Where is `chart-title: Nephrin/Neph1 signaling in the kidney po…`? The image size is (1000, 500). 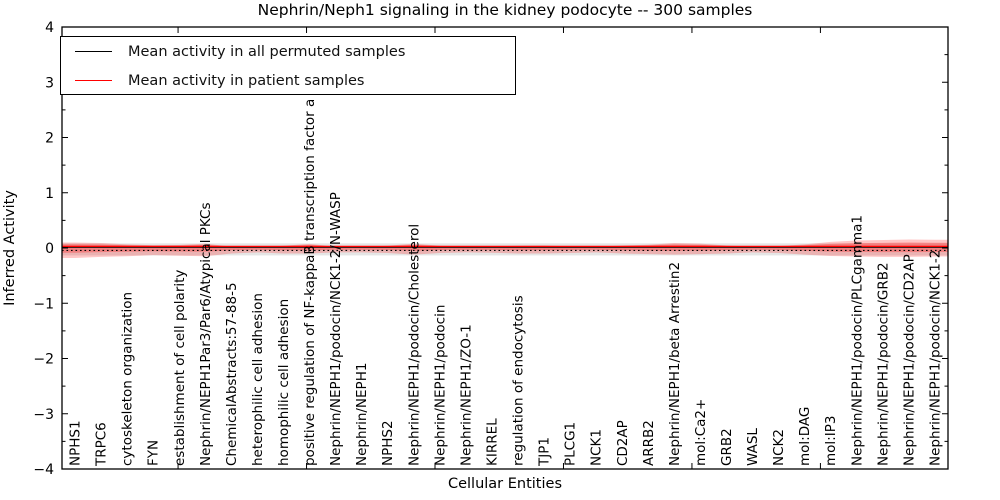
chart-title: Nephrin/Neph1 signaling in the kidney po… is located at coordinates (505, 10).